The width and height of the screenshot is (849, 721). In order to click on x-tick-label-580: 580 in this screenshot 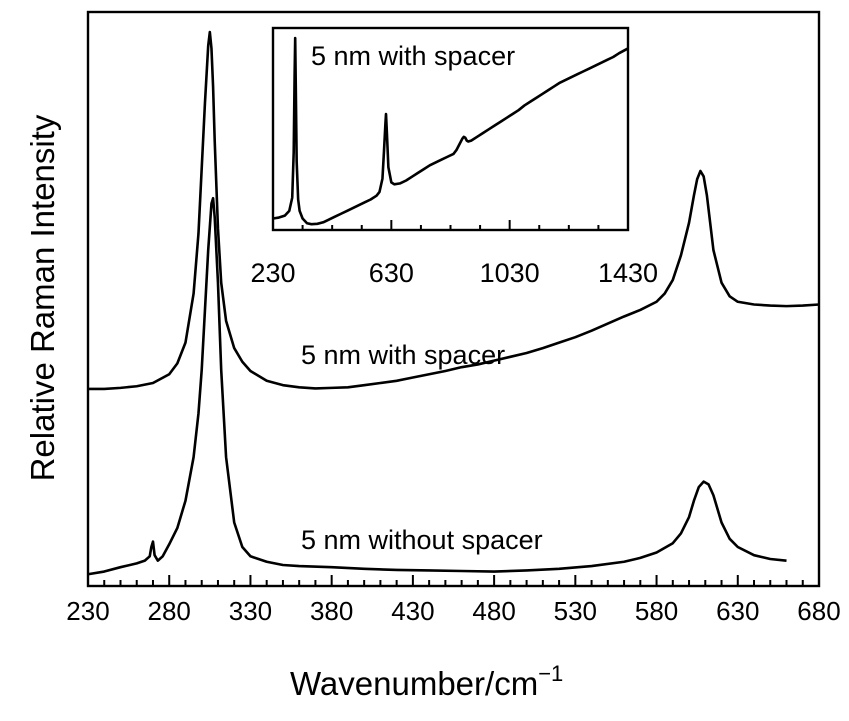, I will do `click(656, 611)`.